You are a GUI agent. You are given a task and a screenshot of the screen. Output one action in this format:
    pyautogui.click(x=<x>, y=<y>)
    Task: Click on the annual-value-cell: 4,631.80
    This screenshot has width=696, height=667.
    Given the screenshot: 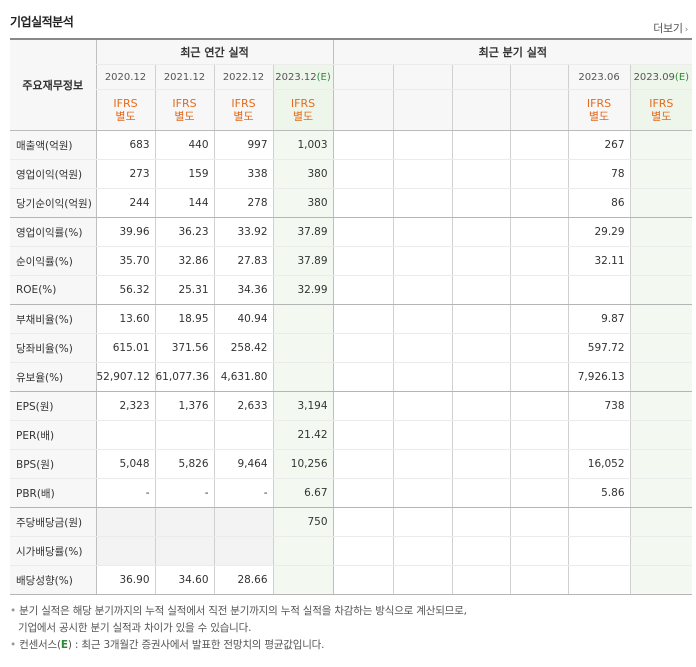 What is the action you would take?
    pyautogui.click(x=243, y=377)
    